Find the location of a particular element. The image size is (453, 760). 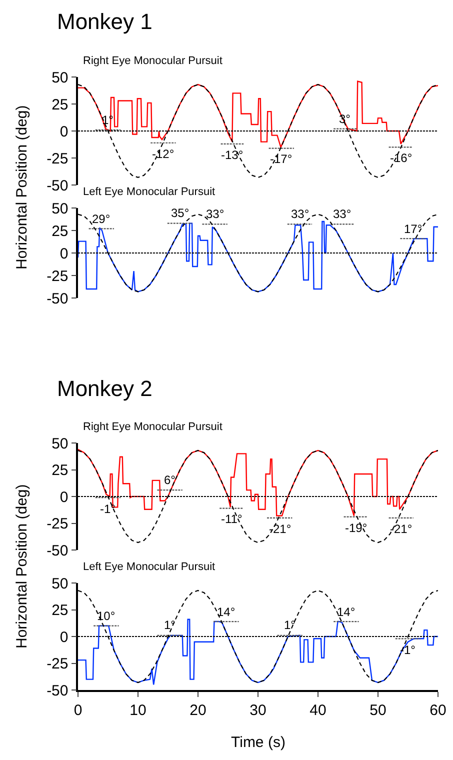

chart-title: Monkey 1 is located at coordinates (104, 21).